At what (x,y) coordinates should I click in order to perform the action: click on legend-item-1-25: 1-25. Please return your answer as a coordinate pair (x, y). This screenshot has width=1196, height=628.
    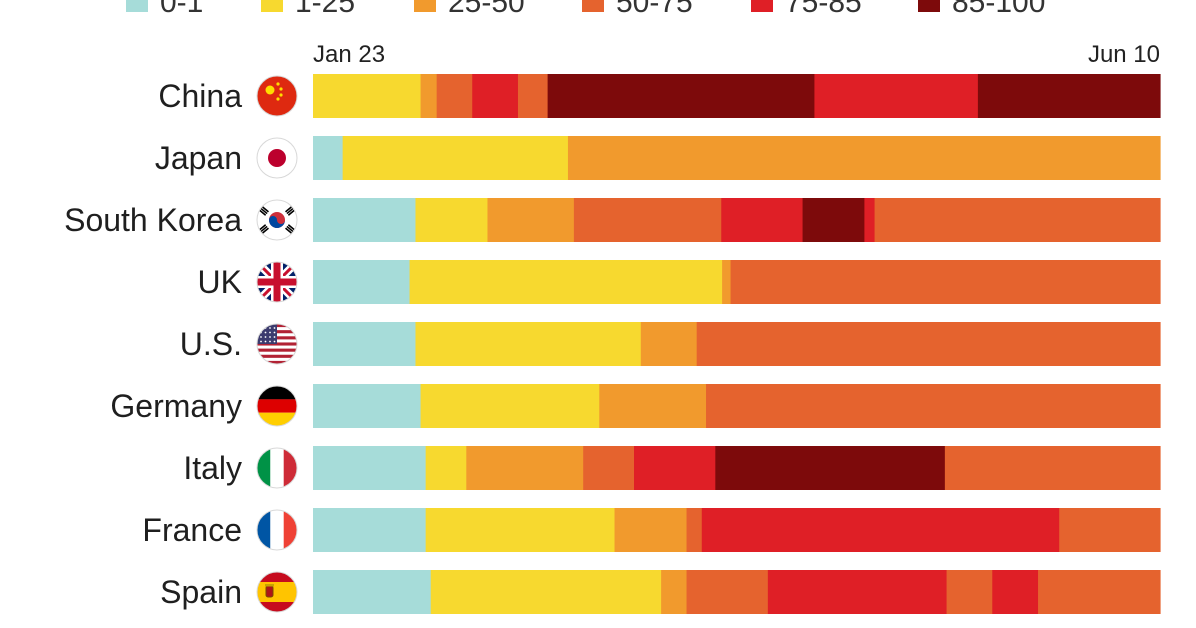
    Looking at the image, I should click on (308, 9).